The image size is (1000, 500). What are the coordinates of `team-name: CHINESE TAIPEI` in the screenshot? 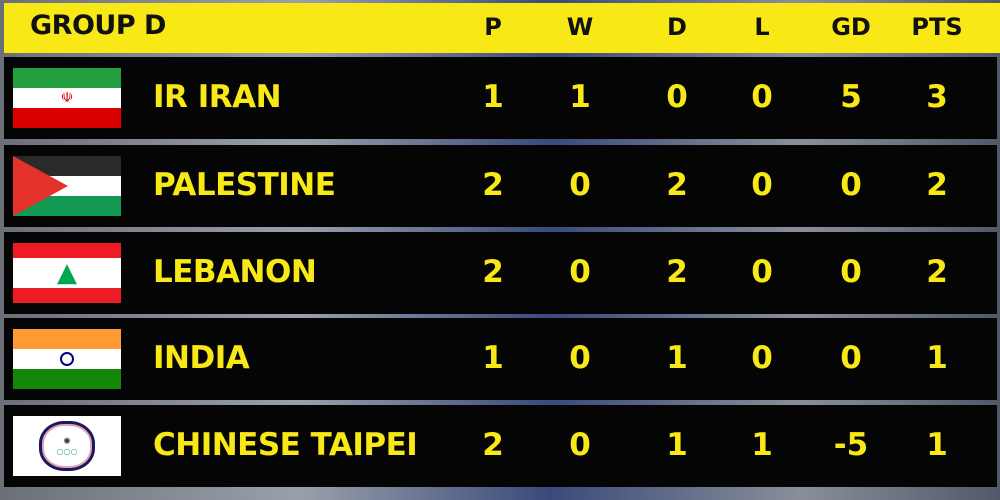 It's located at (285, 445).